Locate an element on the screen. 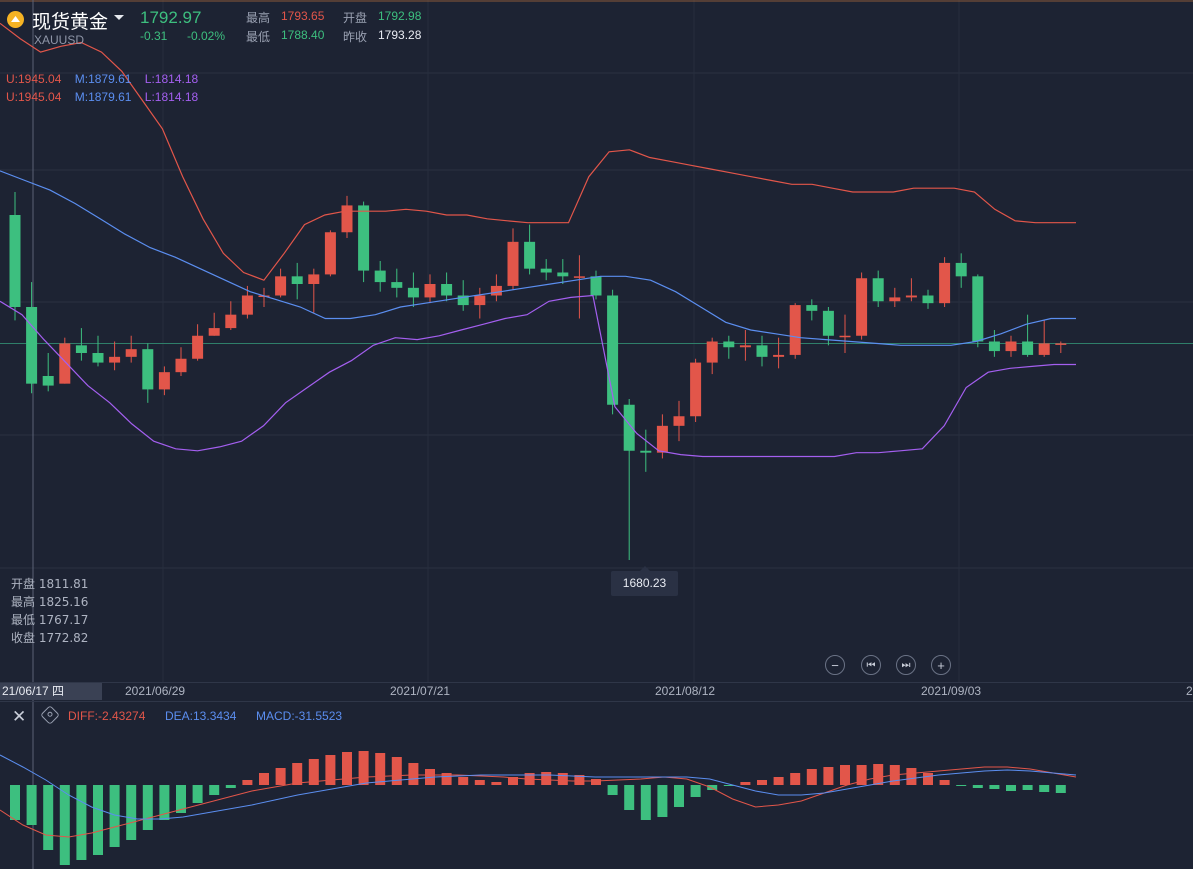 This screenshot has height=869, width=1193. next-button: ⏭ is located at coordinates (906, 665).